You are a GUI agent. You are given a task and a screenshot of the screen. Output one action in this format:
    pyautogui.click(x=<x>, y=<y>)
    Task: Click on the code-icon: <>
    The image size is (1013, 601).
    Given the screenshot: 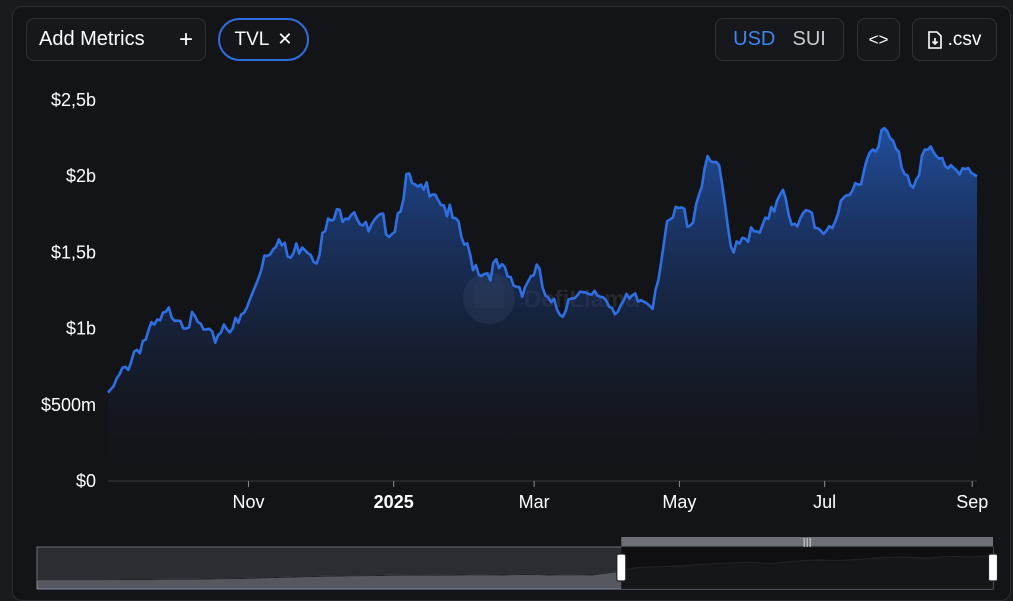 What is the action you would take?
    pyautogui.click(x=878, y=39)
    